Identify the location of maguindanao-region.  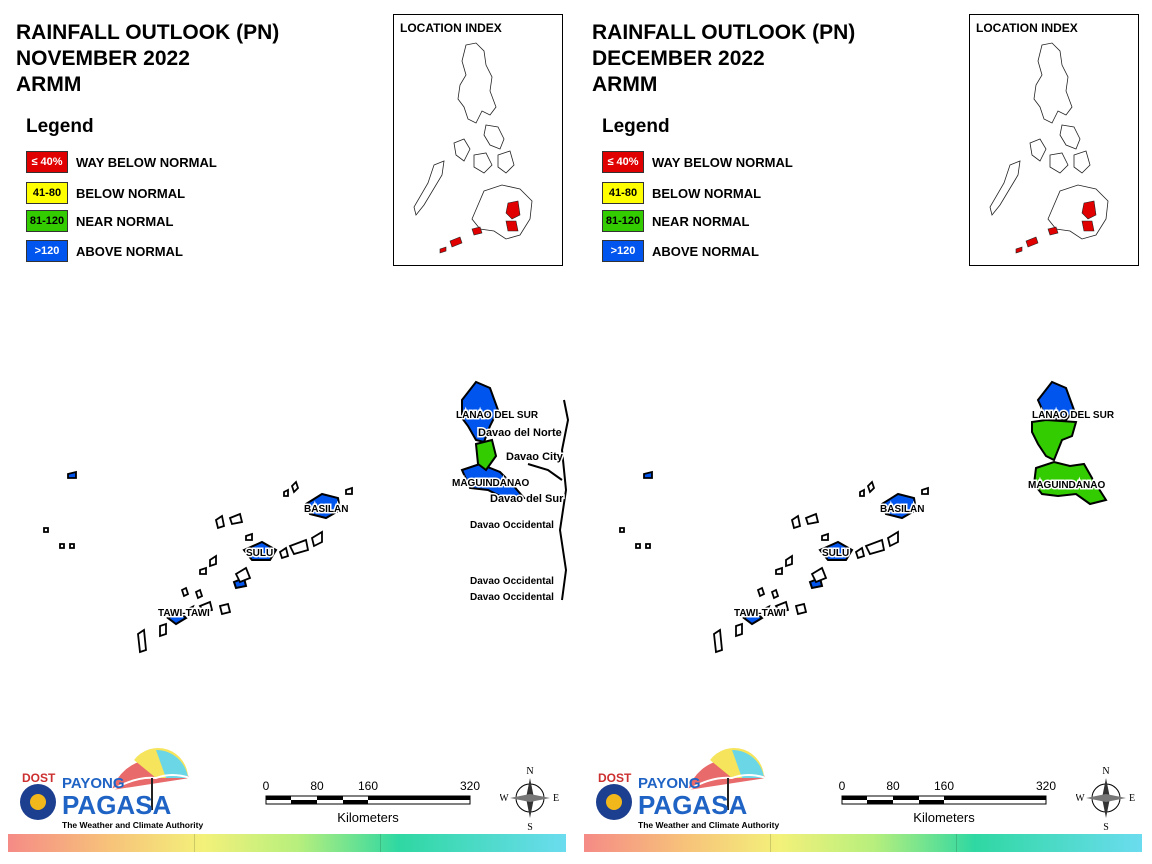
(1070, 483).